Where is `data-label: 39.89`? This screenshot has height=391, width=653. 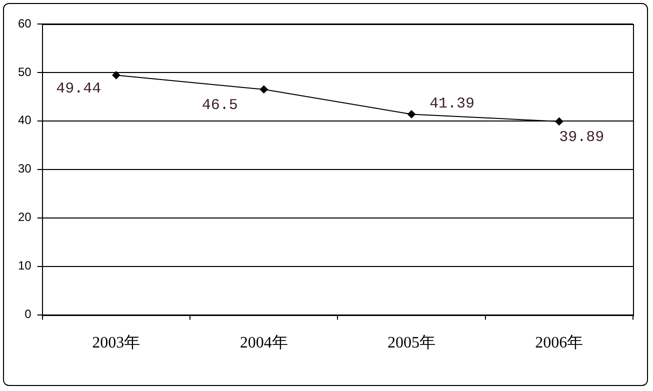
data-label: 39.89 is located at coordinates (581, 137).